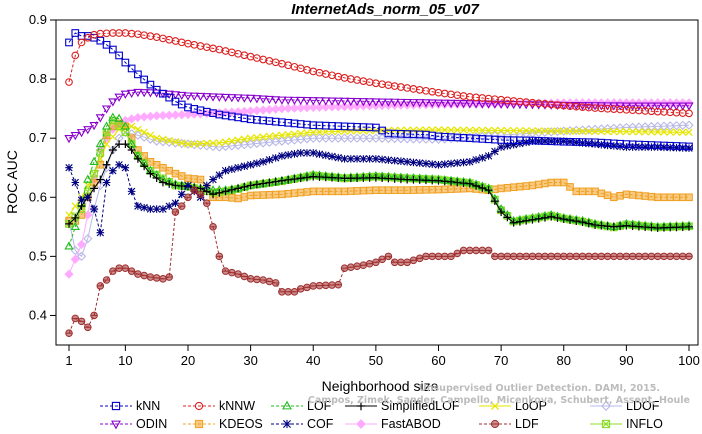 This screenshot has height=434, width=702. What do you see at coordinates (513, 406) in the screenshot?
I see `legend-item-loop: LoOP` at bounding box center [513, 406].